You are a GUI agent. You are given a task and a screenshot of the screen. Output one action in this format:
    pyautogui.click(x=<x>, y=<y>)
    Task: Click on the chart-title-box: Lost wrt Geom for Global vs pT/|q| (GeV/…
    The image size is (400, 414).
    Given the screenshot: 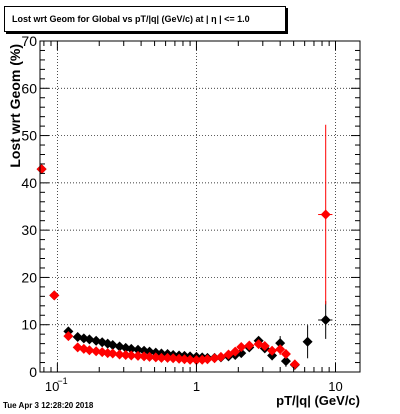 What is the action you would take?
    pyautogui.click(x=145, y=19)
    